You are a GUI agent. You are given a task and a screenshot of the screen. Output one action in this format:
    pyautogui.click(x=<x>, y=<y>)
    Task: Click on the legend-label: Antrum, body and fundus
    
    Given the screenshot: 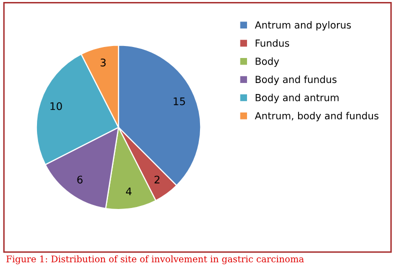 What is the action you would take?
    pyautogui.click(x=316, y=117)
    